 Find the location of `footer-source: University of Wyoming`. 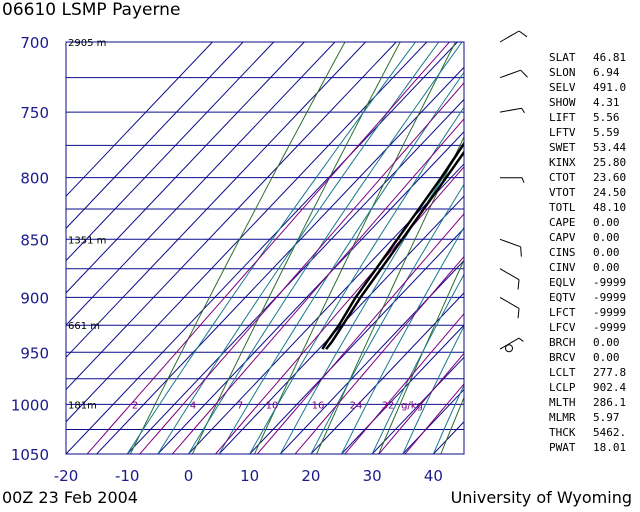

footer-source: University of Wyoming is located at coordinates (541, 497).